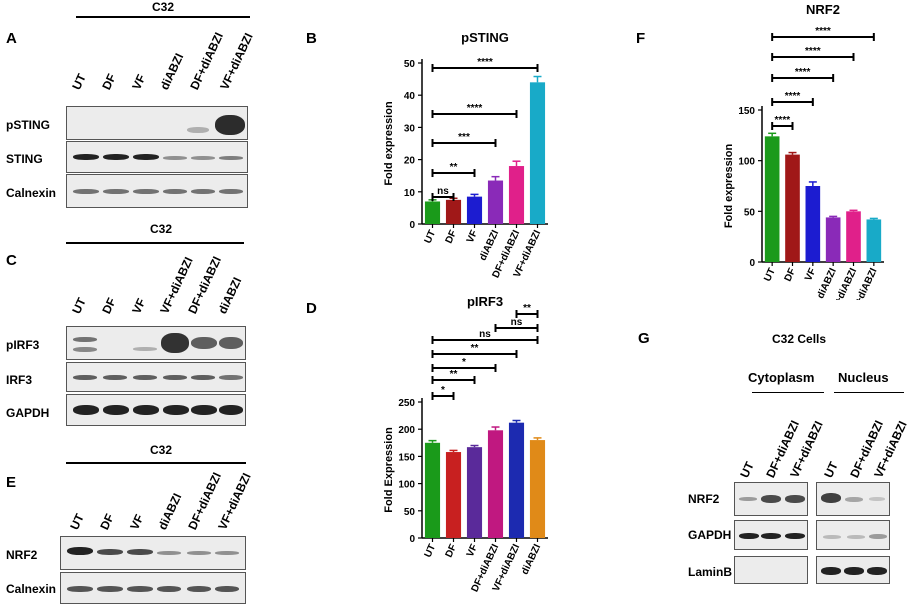 The image size is (908, 613). I want to click on blot-IRF3, so click(156, 377).